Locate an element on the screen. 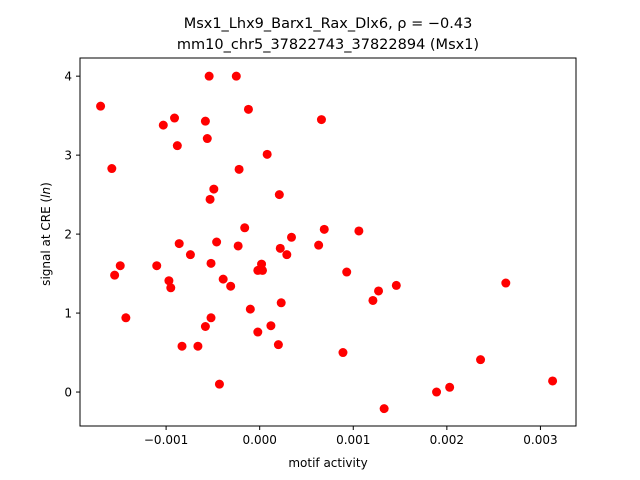  y-axis-label-prefix: signal at CRE ( is located at coordinates (46, 242).